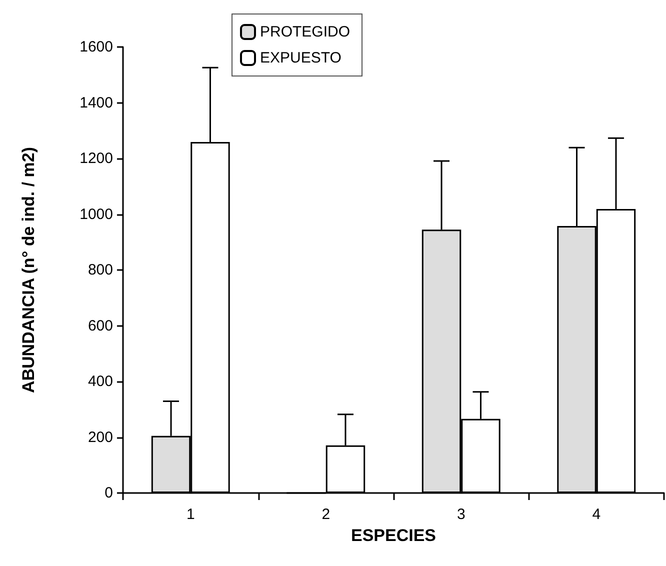 The width and height of the screenshot is (666, 566). Describe the element at coordinates (305, 32) in the screenshot. I see `legend-label: PROTEGIDO` at that location.